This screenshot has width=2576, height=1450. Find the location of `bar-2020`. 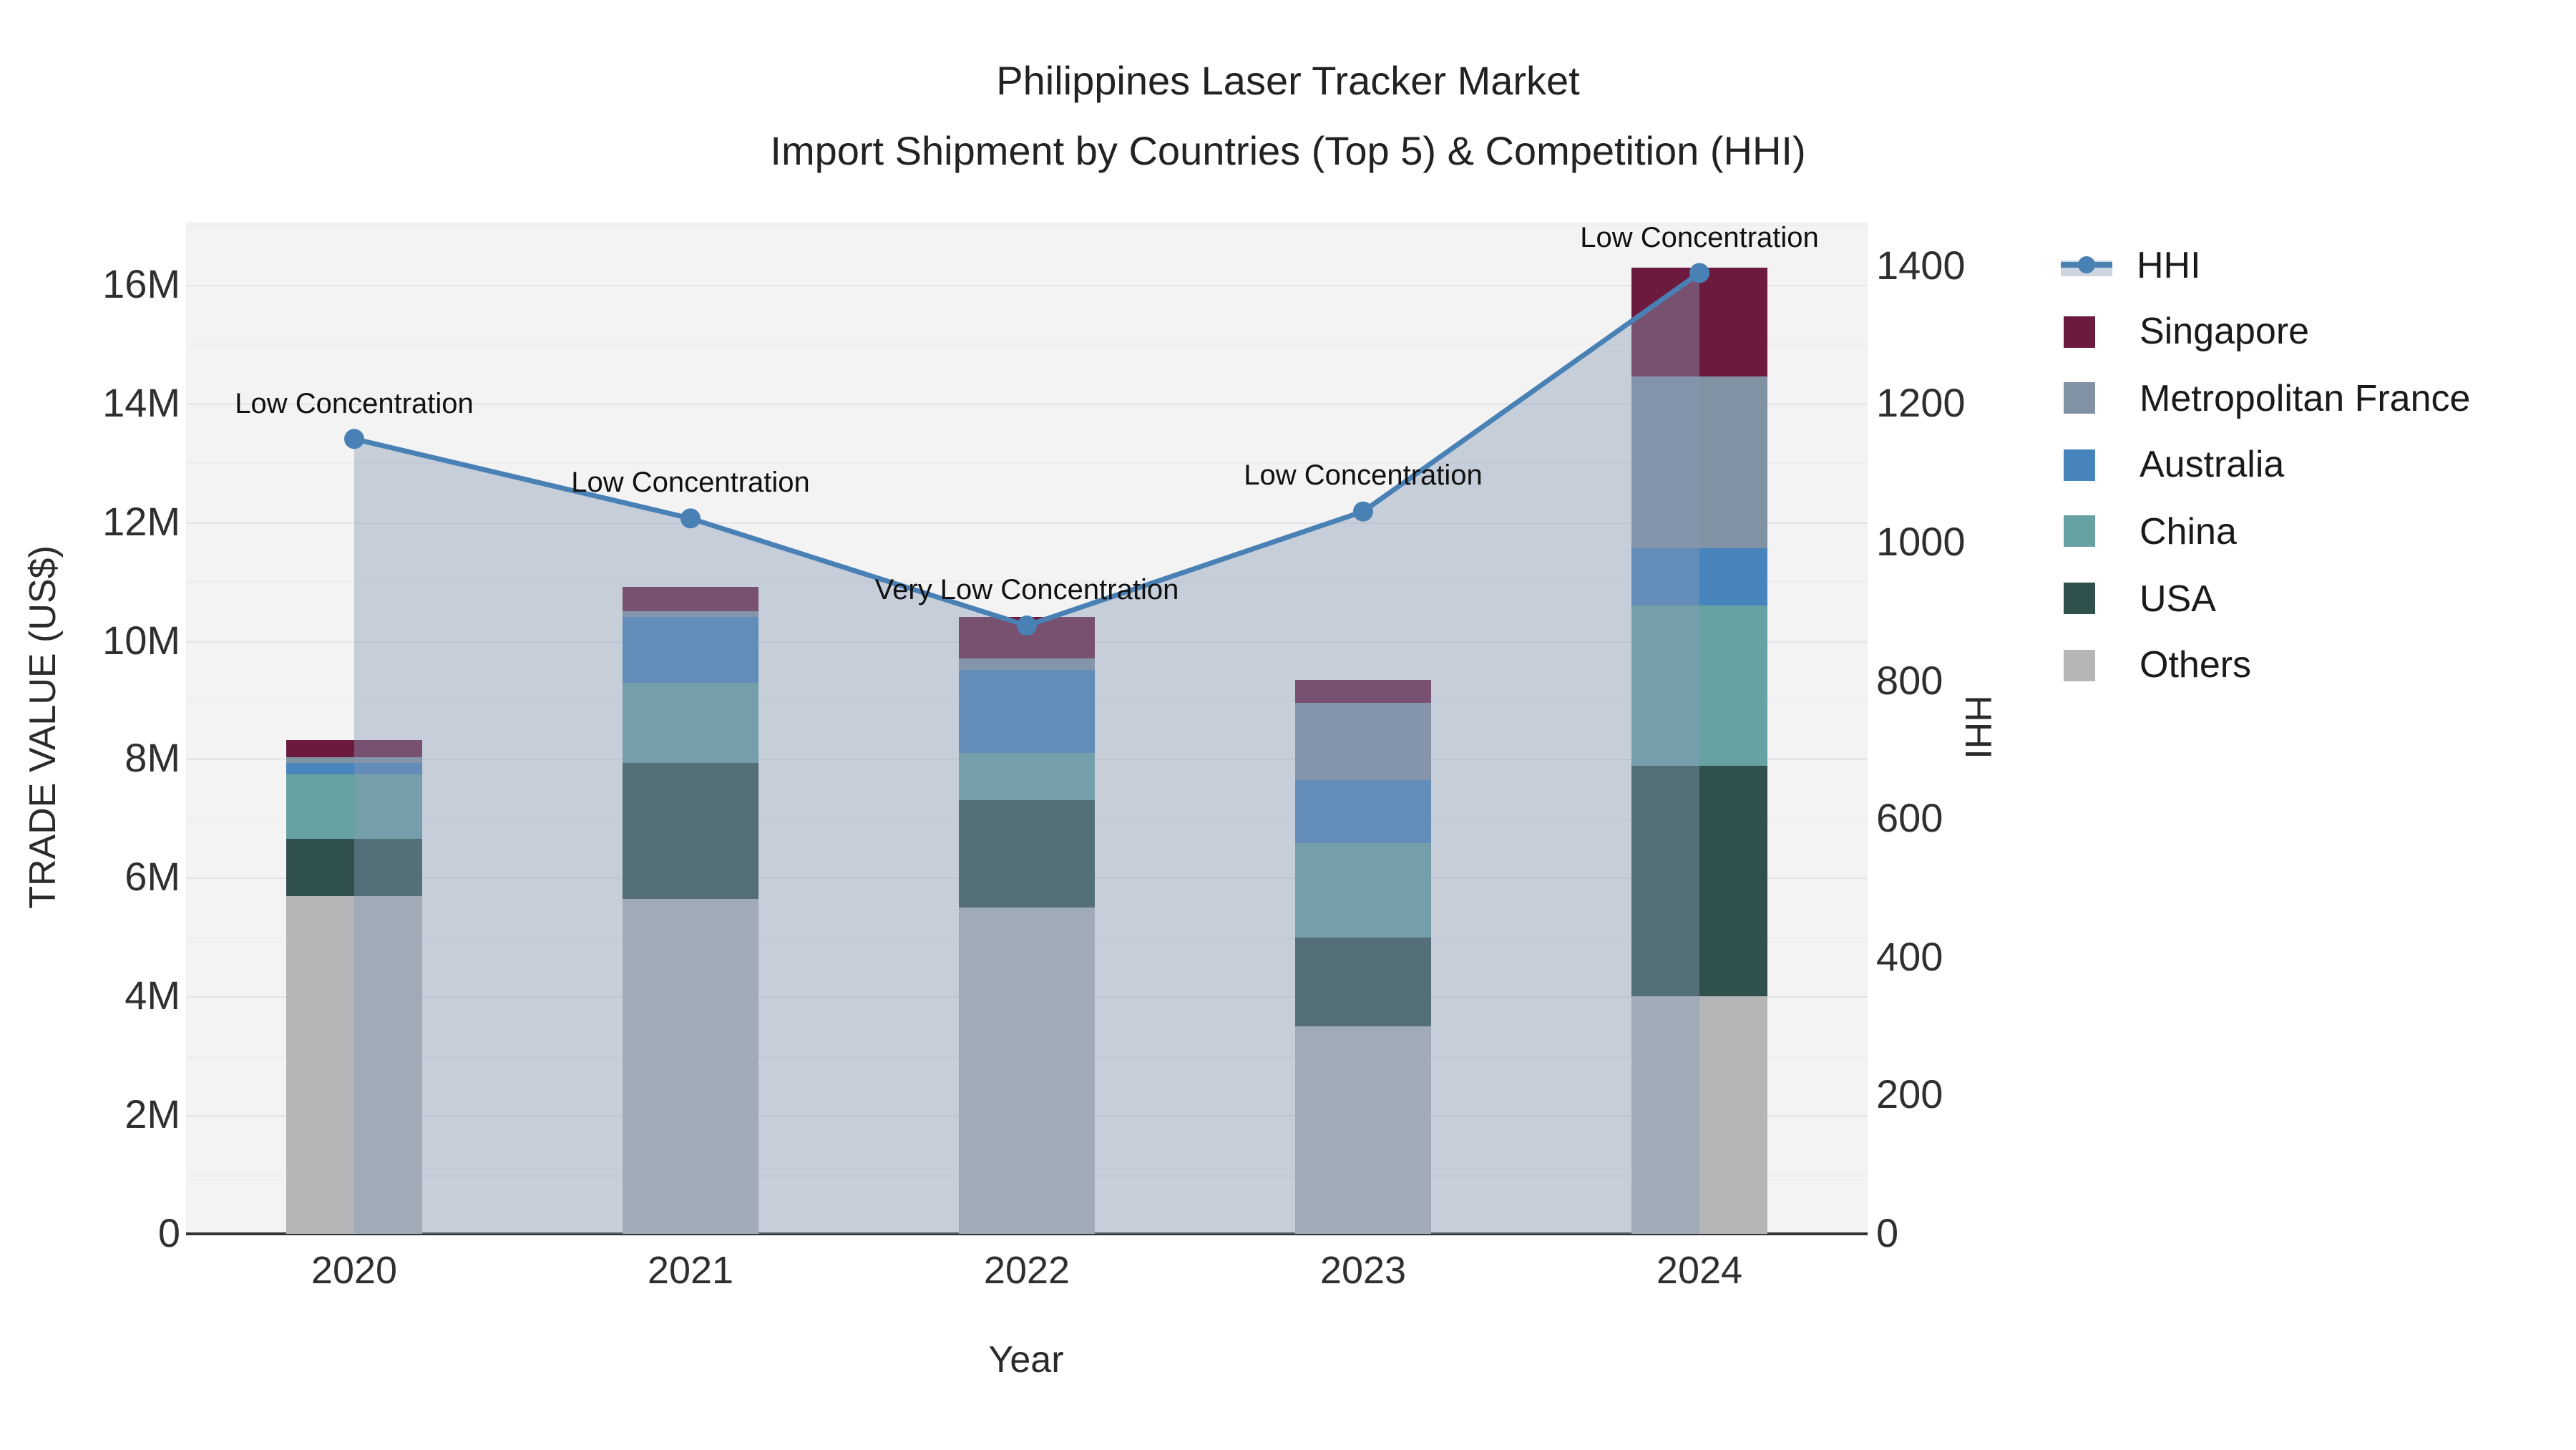

bar-2020 is located at coordinates (354, 986).